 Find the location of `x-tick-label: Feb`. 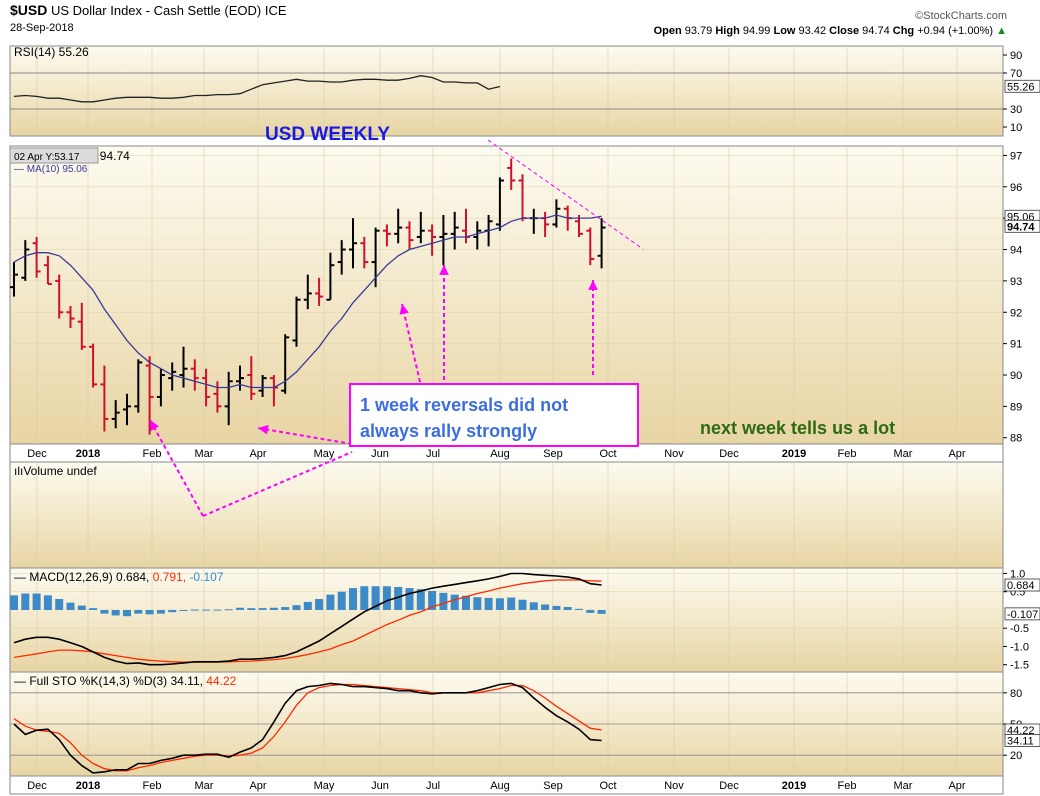

x-tick-label: Feb is located at coordinates (152, 786).